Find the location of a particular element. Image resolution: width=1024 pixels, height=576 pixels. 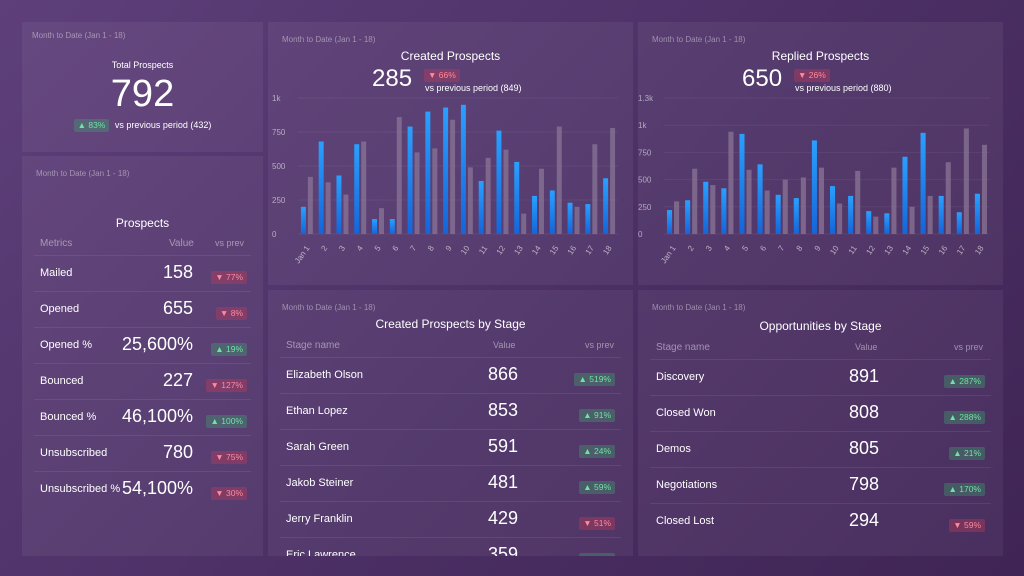

decrease-badge: ▼ 51% is located at coordinates (597, 523).